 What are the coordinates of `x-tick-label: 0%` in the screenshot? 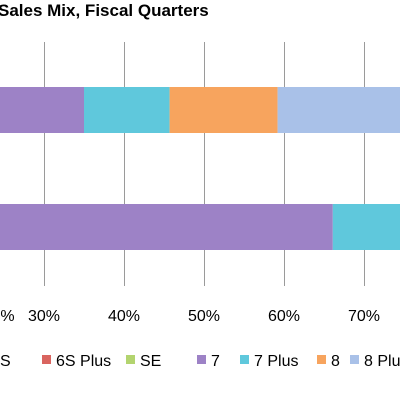 It's located at (7, 316).